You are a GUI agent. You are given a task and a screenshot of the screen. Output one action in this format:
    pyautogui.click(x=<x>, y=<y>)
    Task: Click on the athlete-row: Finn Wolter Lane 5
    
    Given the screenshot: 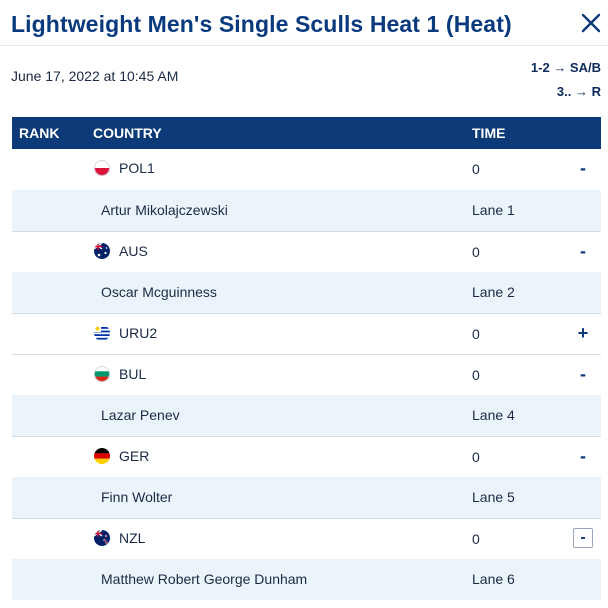 What is the action you would take?
    pyautogui.click(x=306, y=497)
    